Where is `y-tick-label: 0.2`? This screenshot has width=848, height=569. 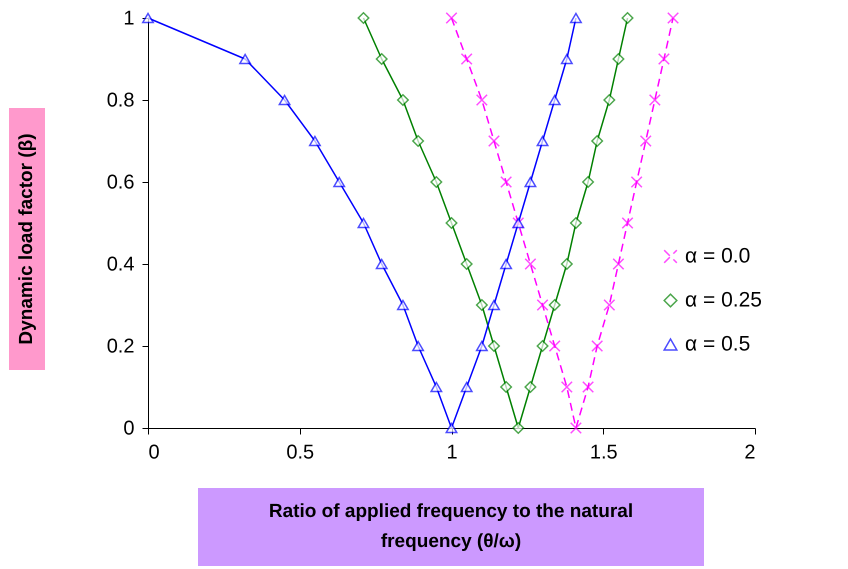
y-tick-label: 0.2 is located at coordinates (120, 347).